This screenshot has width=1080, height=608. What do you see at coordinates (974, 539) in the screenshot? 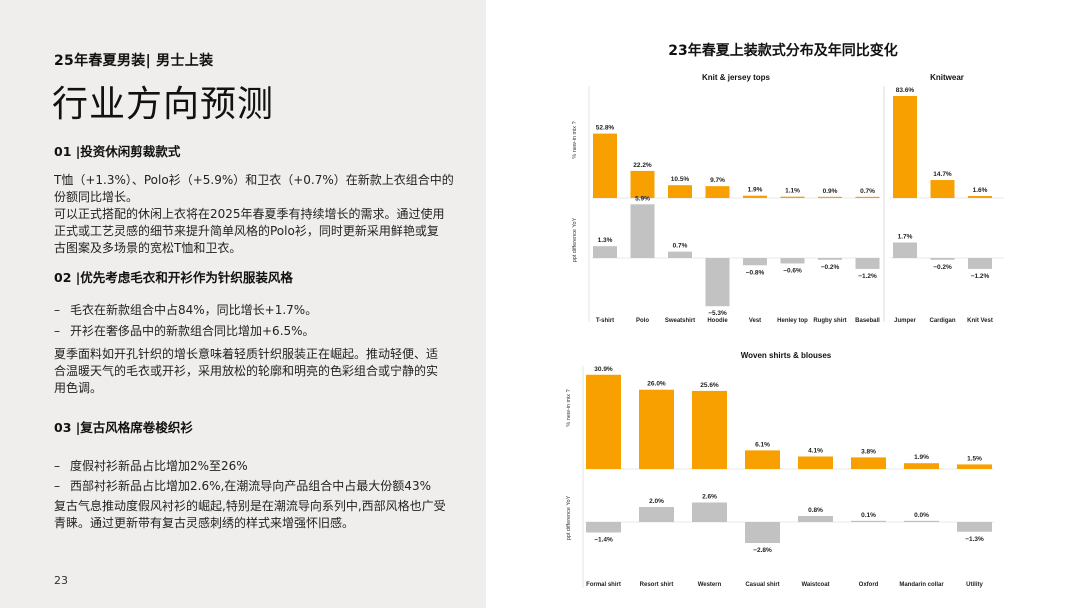
I see `diff-label: −1.3%` at bounding box center [974, 539].